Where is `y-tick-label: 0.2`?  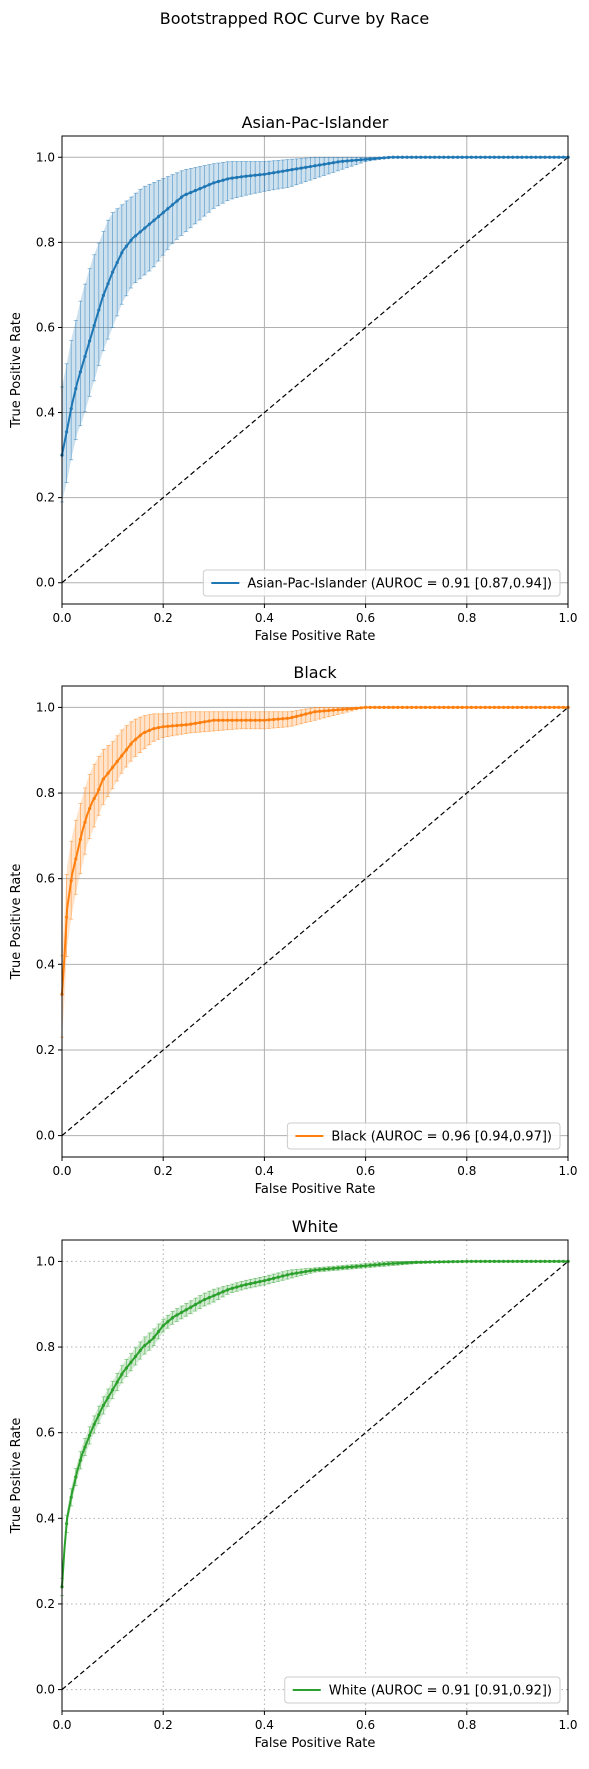
y-tick-label: 0.2 is located at coordinates (45, 1050).